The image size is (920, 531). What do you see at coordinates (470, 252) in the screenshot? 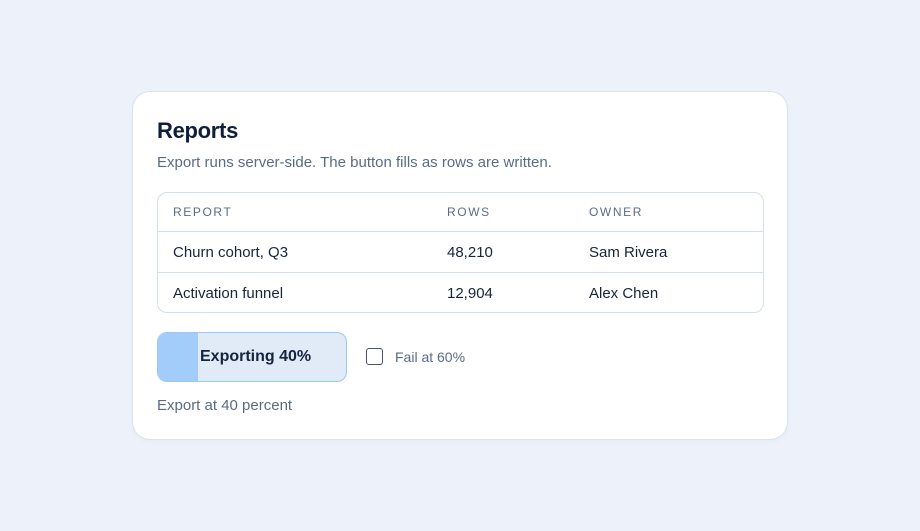
I see `row-count-cell: 48,210` at bounding box center [470, 252].